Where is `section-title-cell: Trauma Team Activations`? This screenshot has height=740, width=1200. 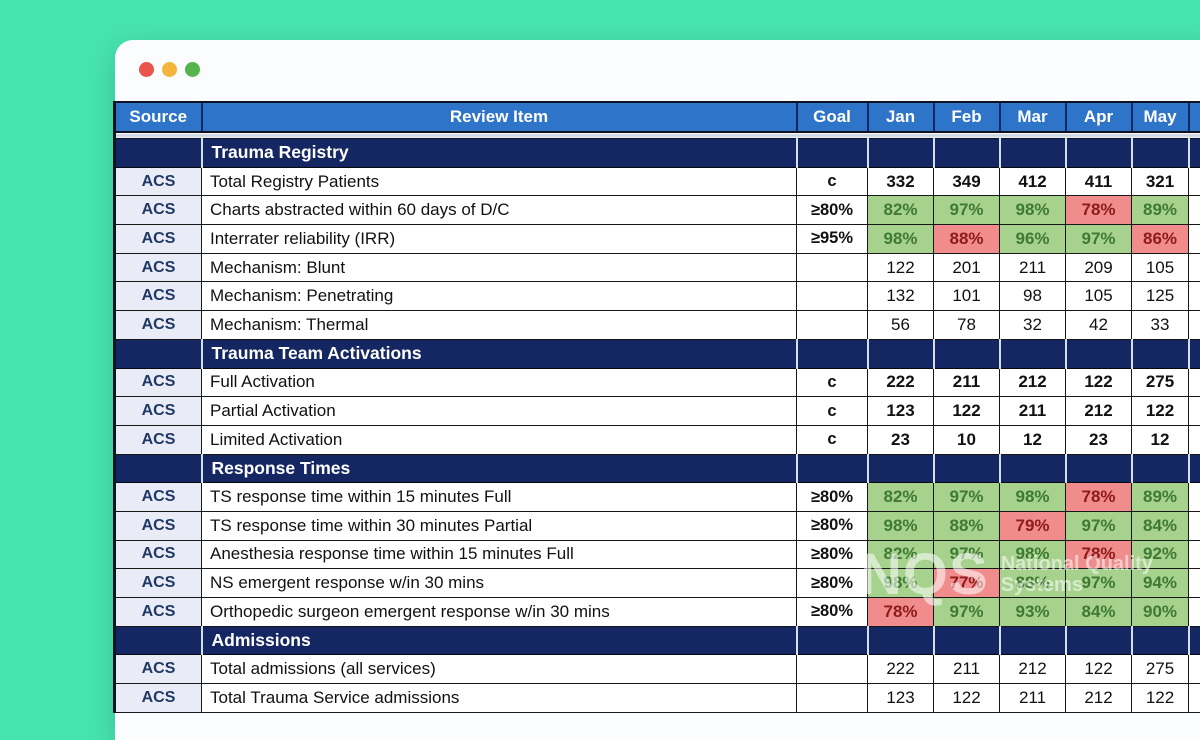
section-title-cell: Trauma Team Activations is located at coordinates (499, 353).